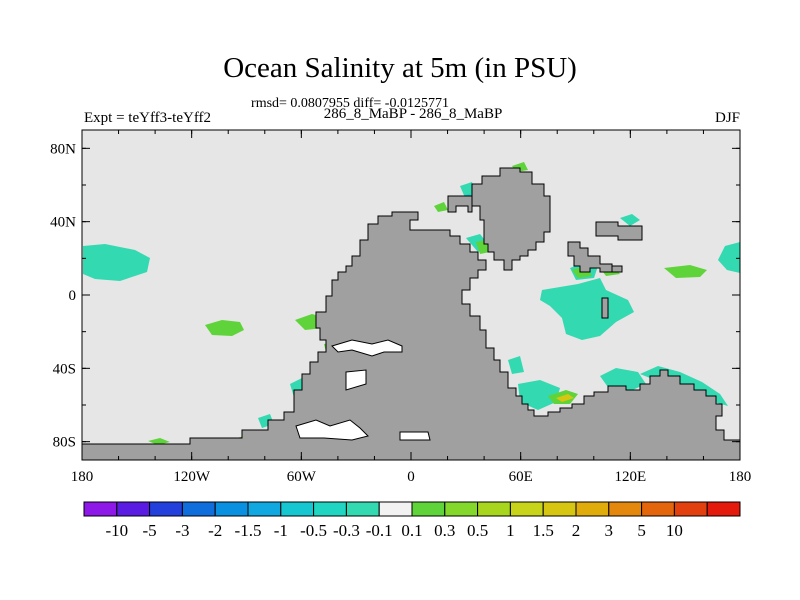 The width and height of the screenshot is (800, 600). Describe the element at coordinates (182, 530) in the screenshot. I see `colorbar-label: -3` at that location.